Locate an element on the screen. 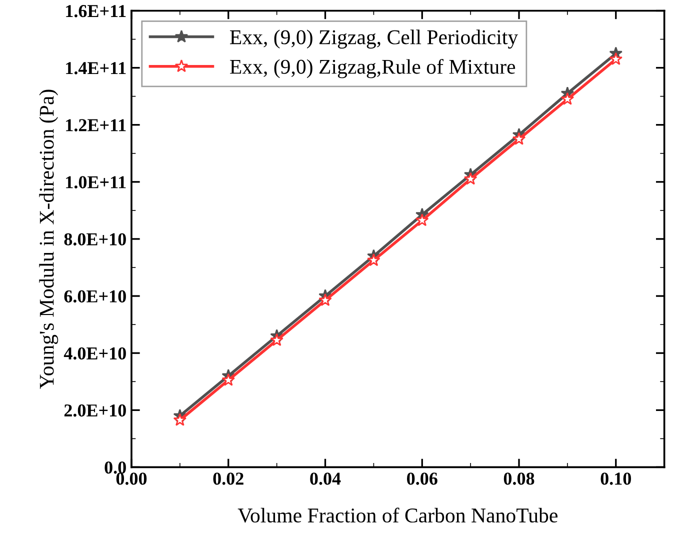  y-tick-label: 0.0 is located at coordinates (115, 467).